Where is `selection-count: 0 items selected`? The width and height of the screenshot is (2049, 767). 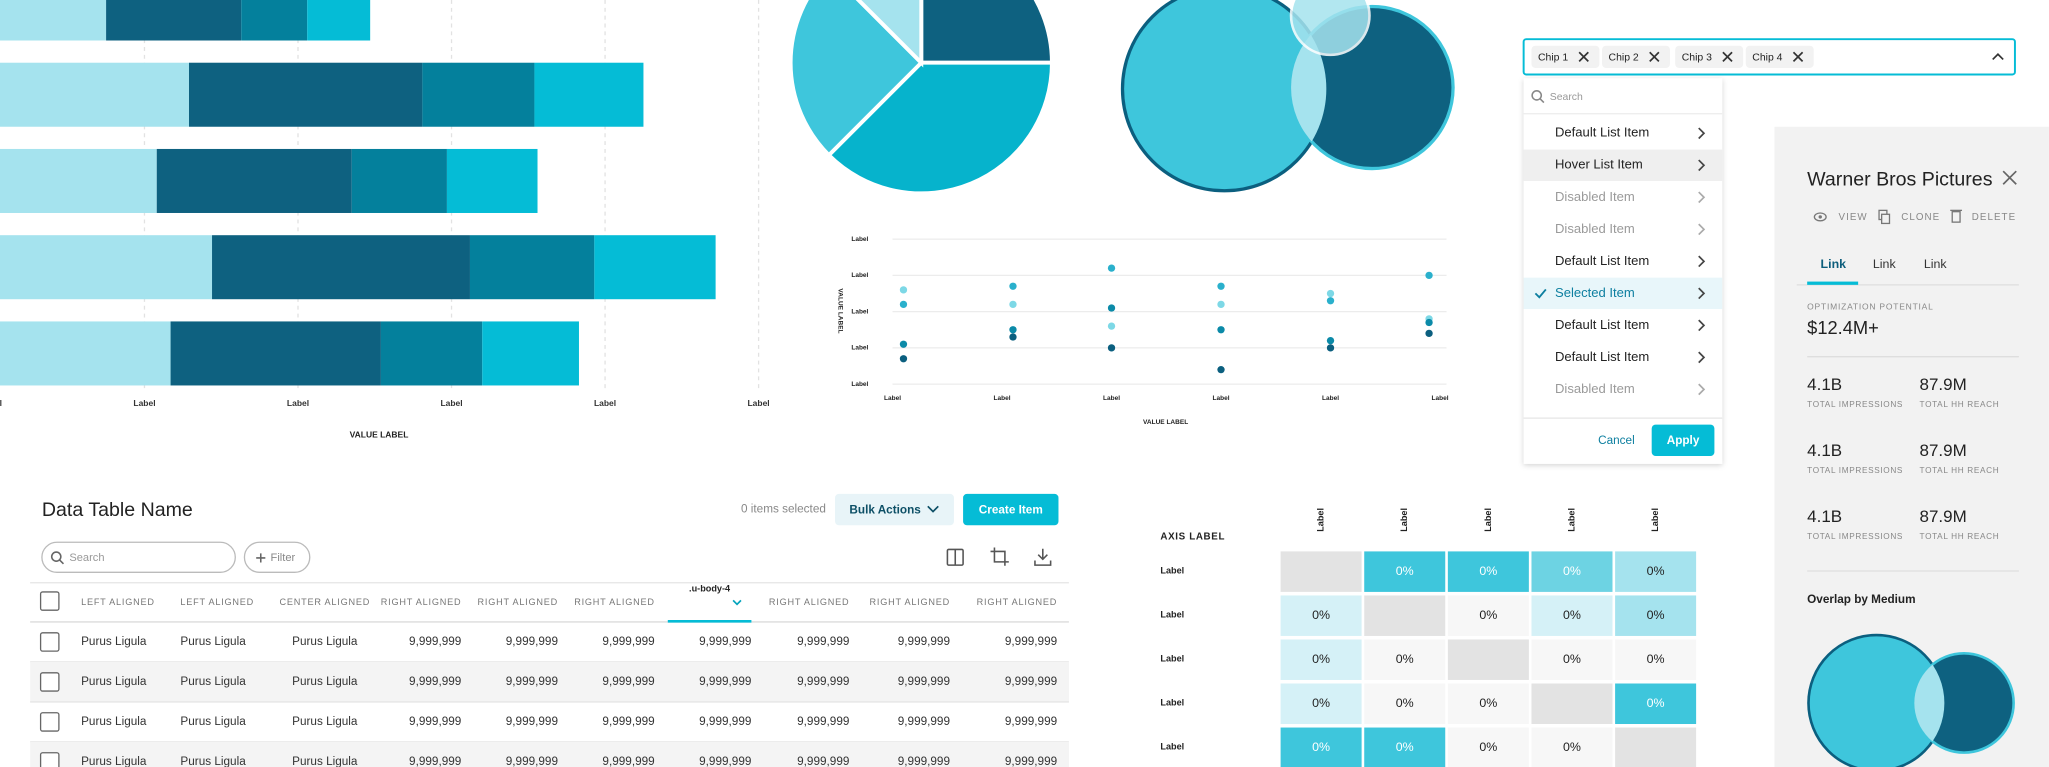
selection-count: 0 items selected is located at coordinates (783, 509).